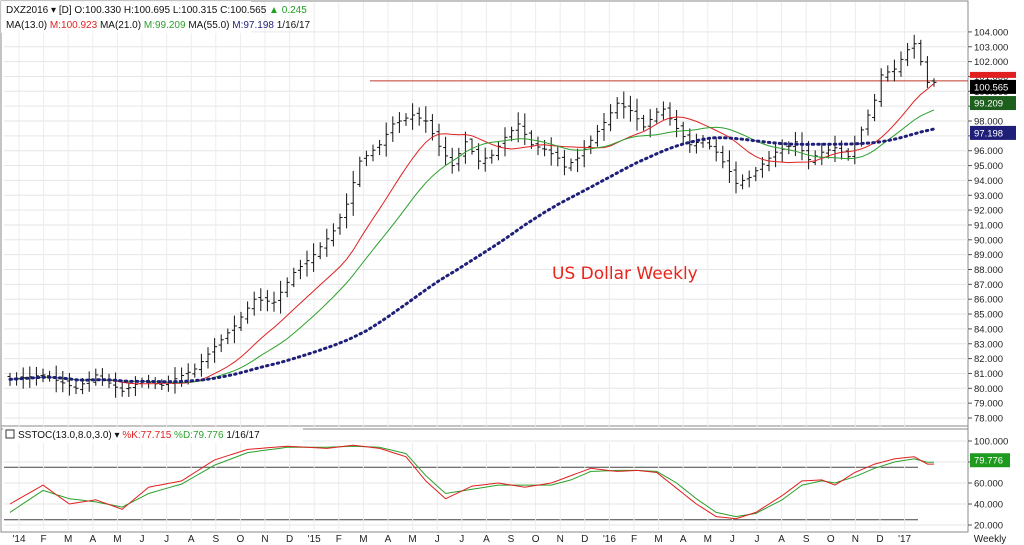 This screenshot has width=1024, height=545. Describe the element at coordinates (18, 539) in the screenshot. I see `x-tick-label: '14` at that location.